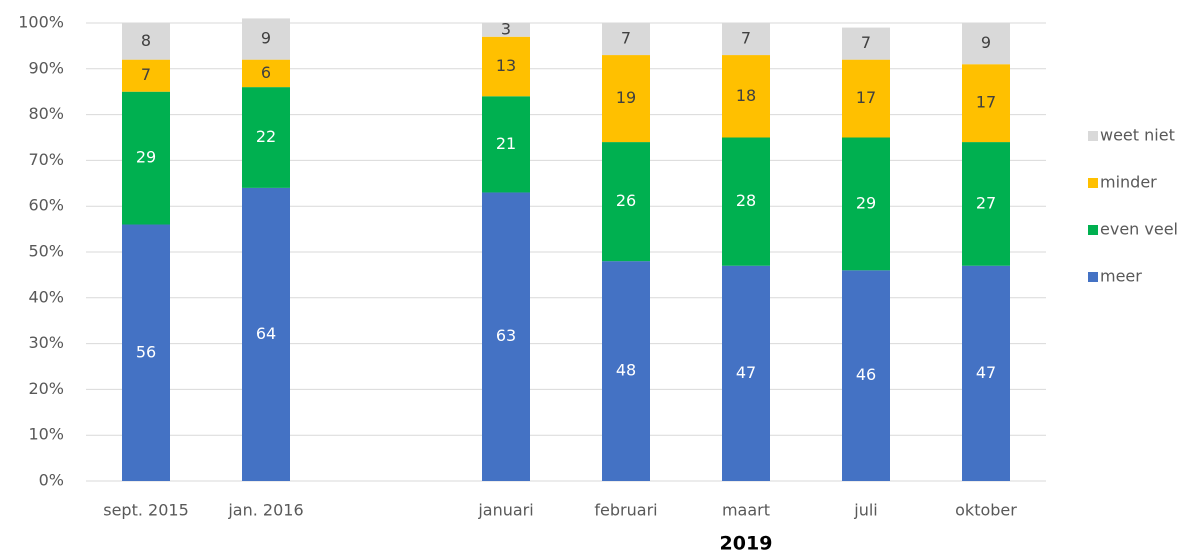 Image resolution: width=1194 pixels, height=556 pixels. What do you see at coordinates (46, 205) in the screenshot?
I see `y-tick-label: 60%` at bounding box center [46, 205].